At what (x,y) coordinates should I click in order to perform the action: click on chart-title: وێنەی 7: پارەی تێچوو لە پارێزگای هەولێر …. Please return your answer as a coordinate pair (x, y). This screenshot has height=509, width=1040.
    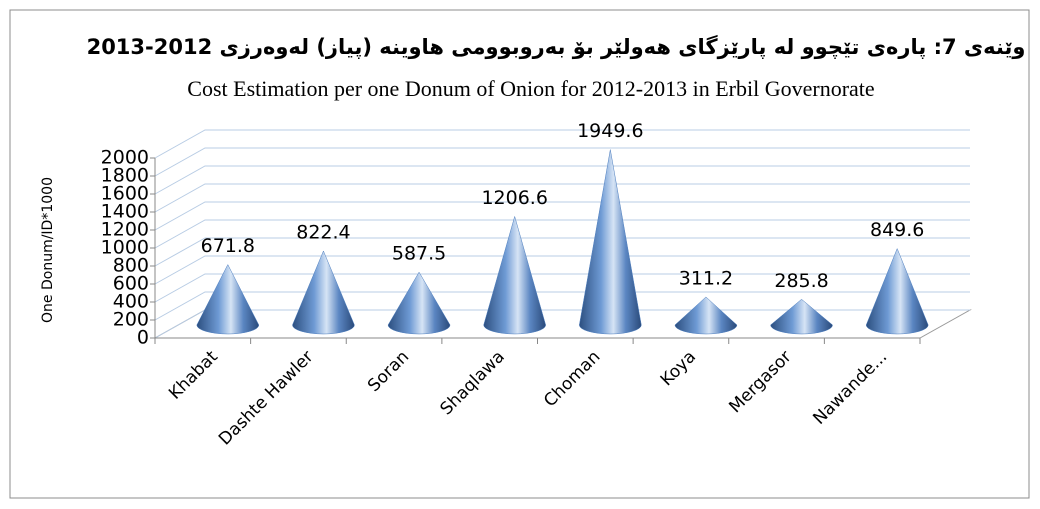
    Looking at the image, I should click on (556, 46).